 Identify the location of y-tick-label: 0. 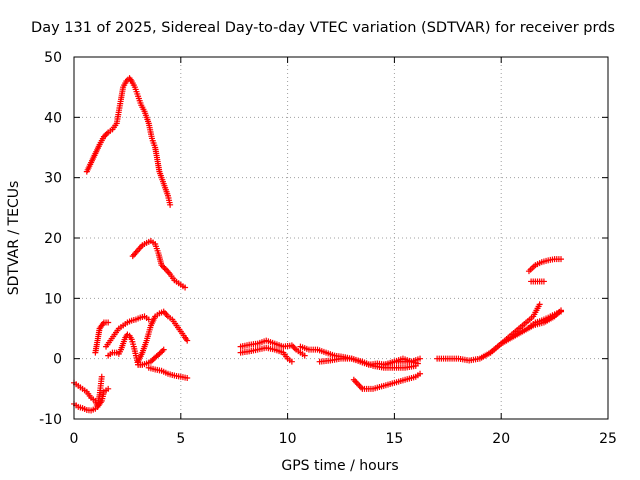
(57, 360).